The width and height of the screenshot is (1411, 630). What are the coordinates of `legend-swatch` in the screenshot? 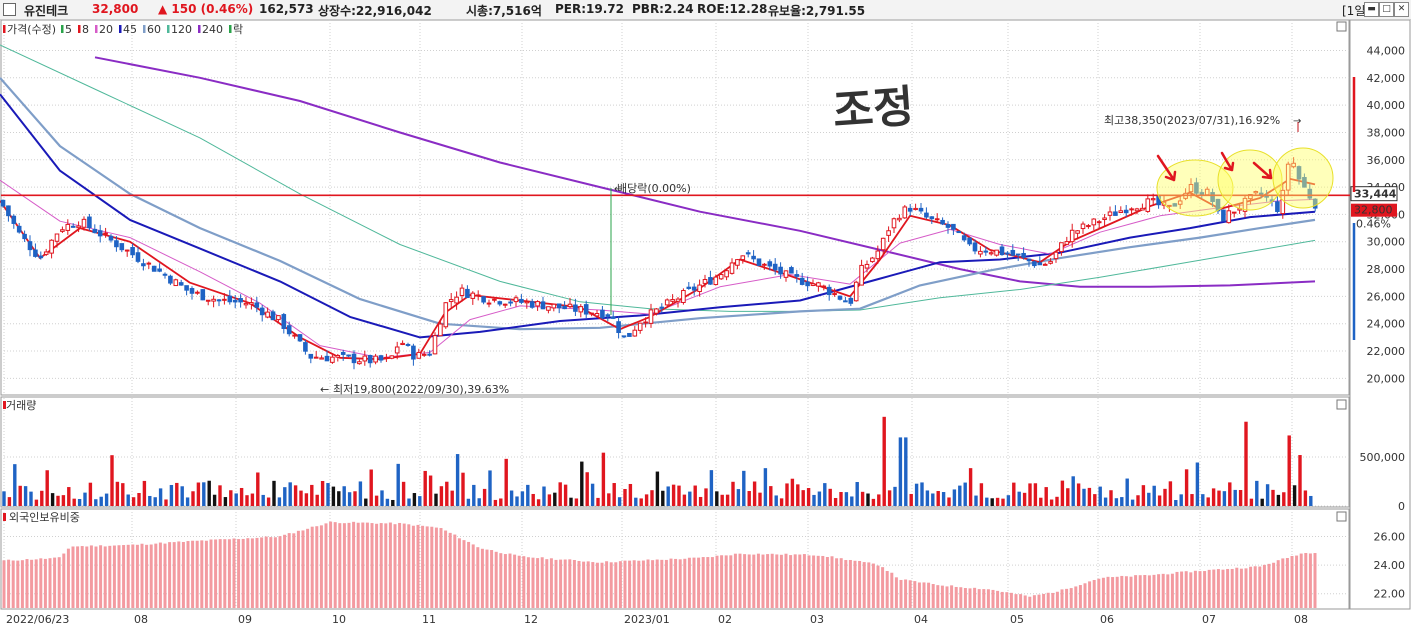 It's located at (168, 29).